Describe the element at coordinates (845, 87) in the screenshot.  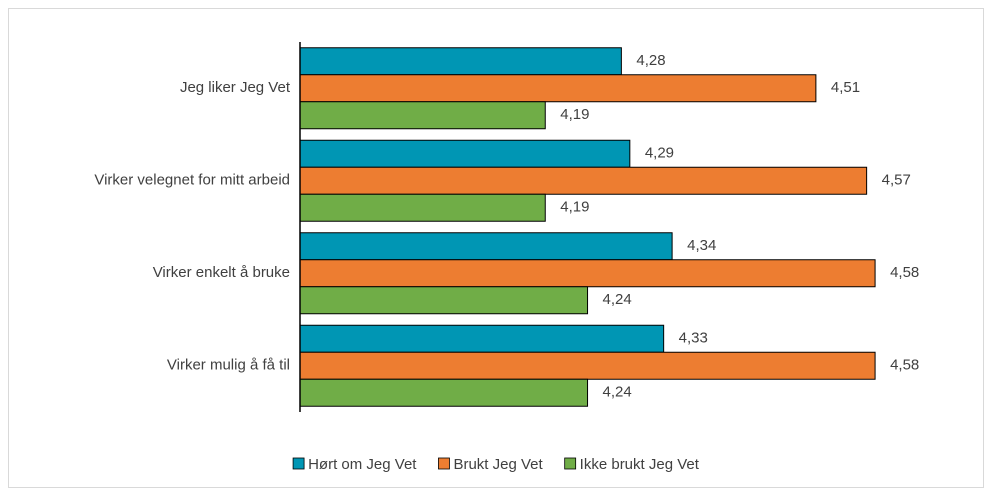
I see `value-label: 4,51` at that location.